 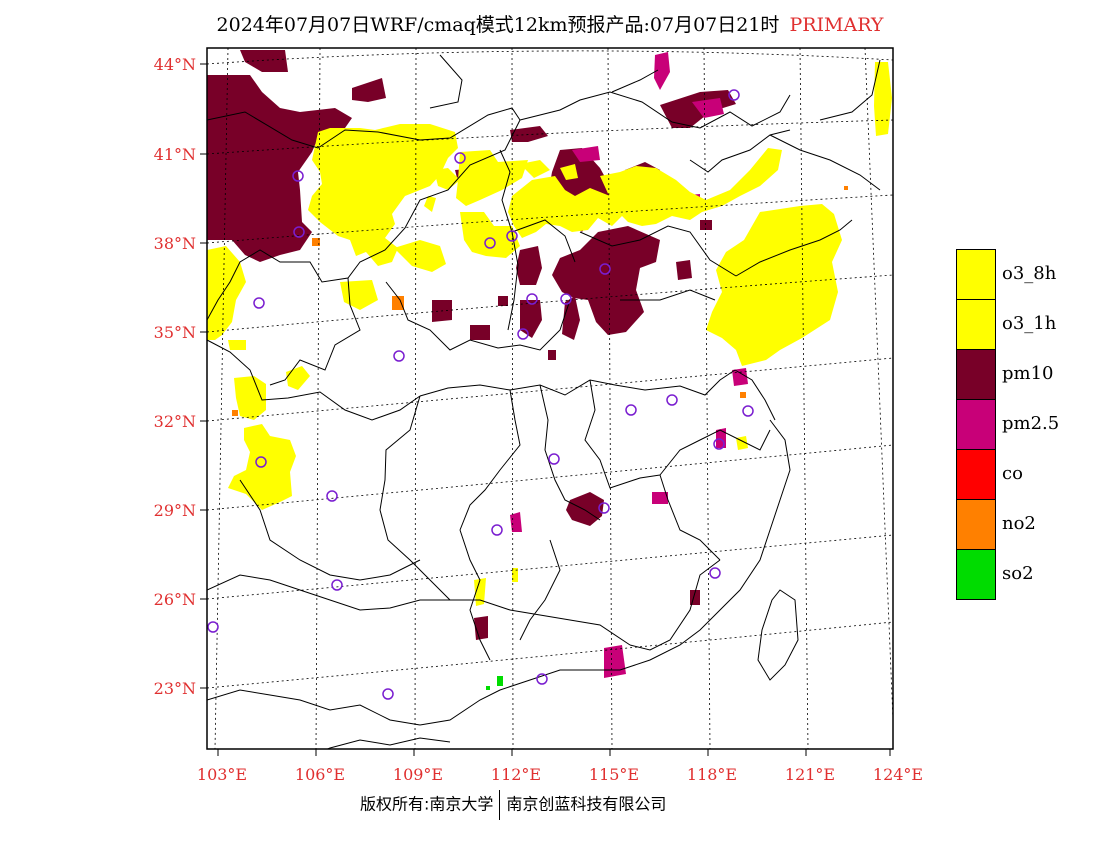 What do you see at coordinates (175, 332) in the screenshot?
I see `lat-label: 35°N` at bounding box center [175, 332].